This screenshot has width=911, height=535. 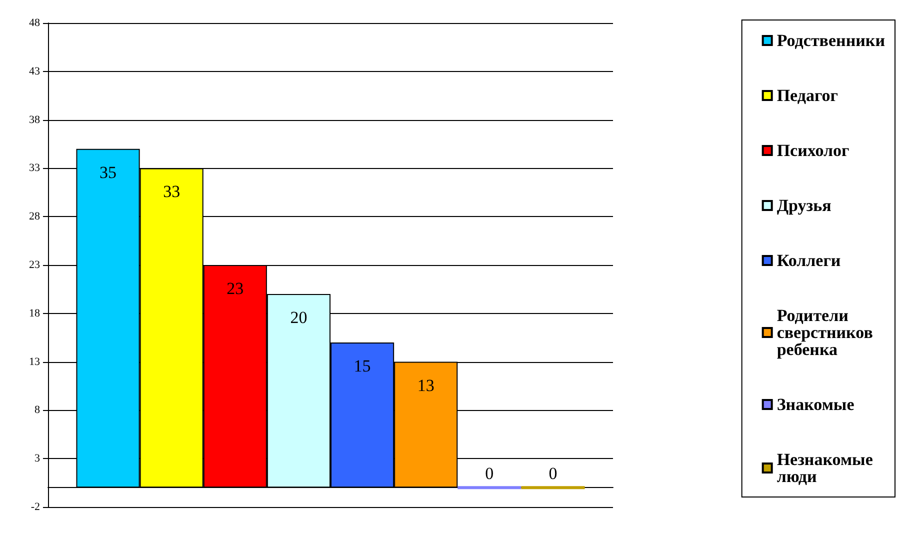 What do you see at coordinates (35, 507) in the screenshot?
I see `y-tick-label: -2` at bounding box center [35, 507].